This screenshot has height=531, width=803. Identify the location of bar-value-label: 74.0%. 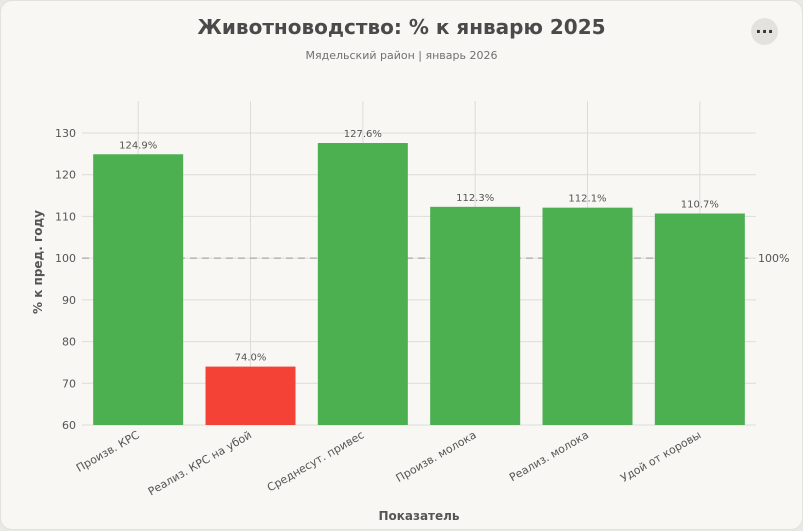
(251, 358).